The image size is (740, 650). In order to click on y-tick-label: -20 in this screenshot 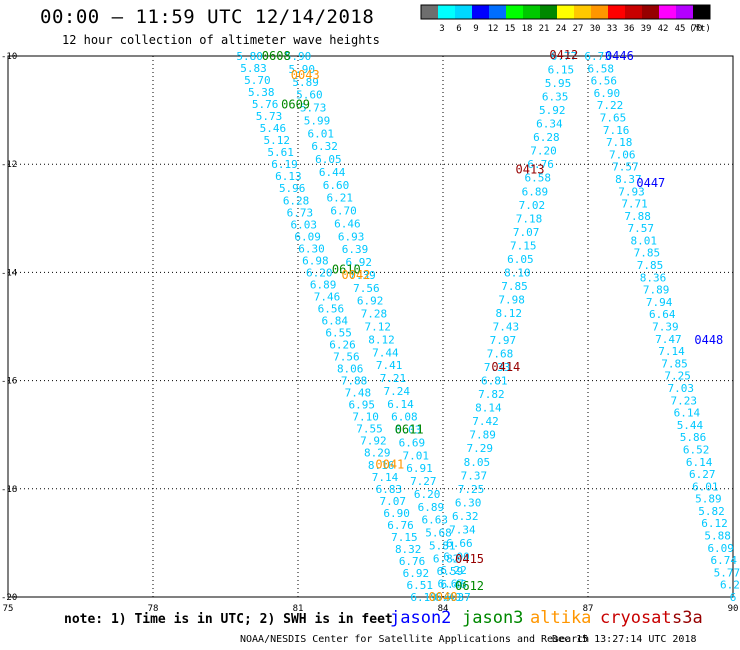, I will do `click(9, 598)`.